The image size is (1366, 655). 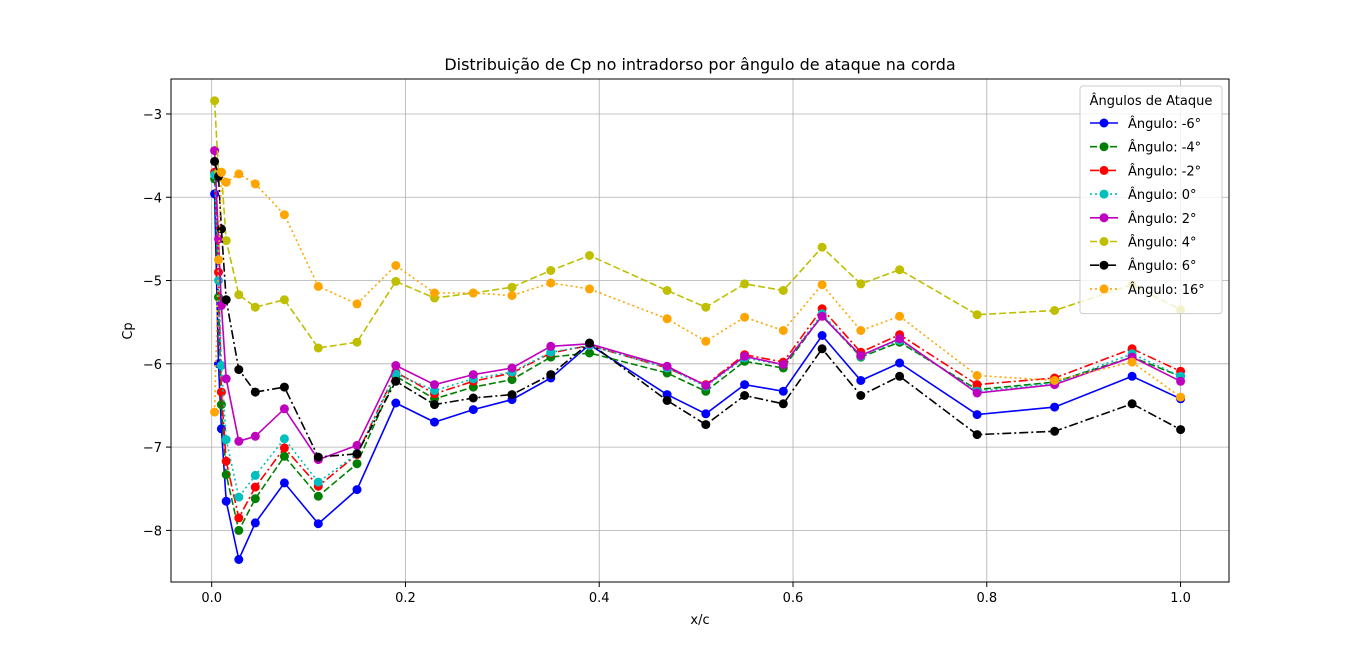 What do you see at coordinates (211, 598) in the screenshot?
I see `x-tick-label: 0.0` at bounding box center [211, 598].